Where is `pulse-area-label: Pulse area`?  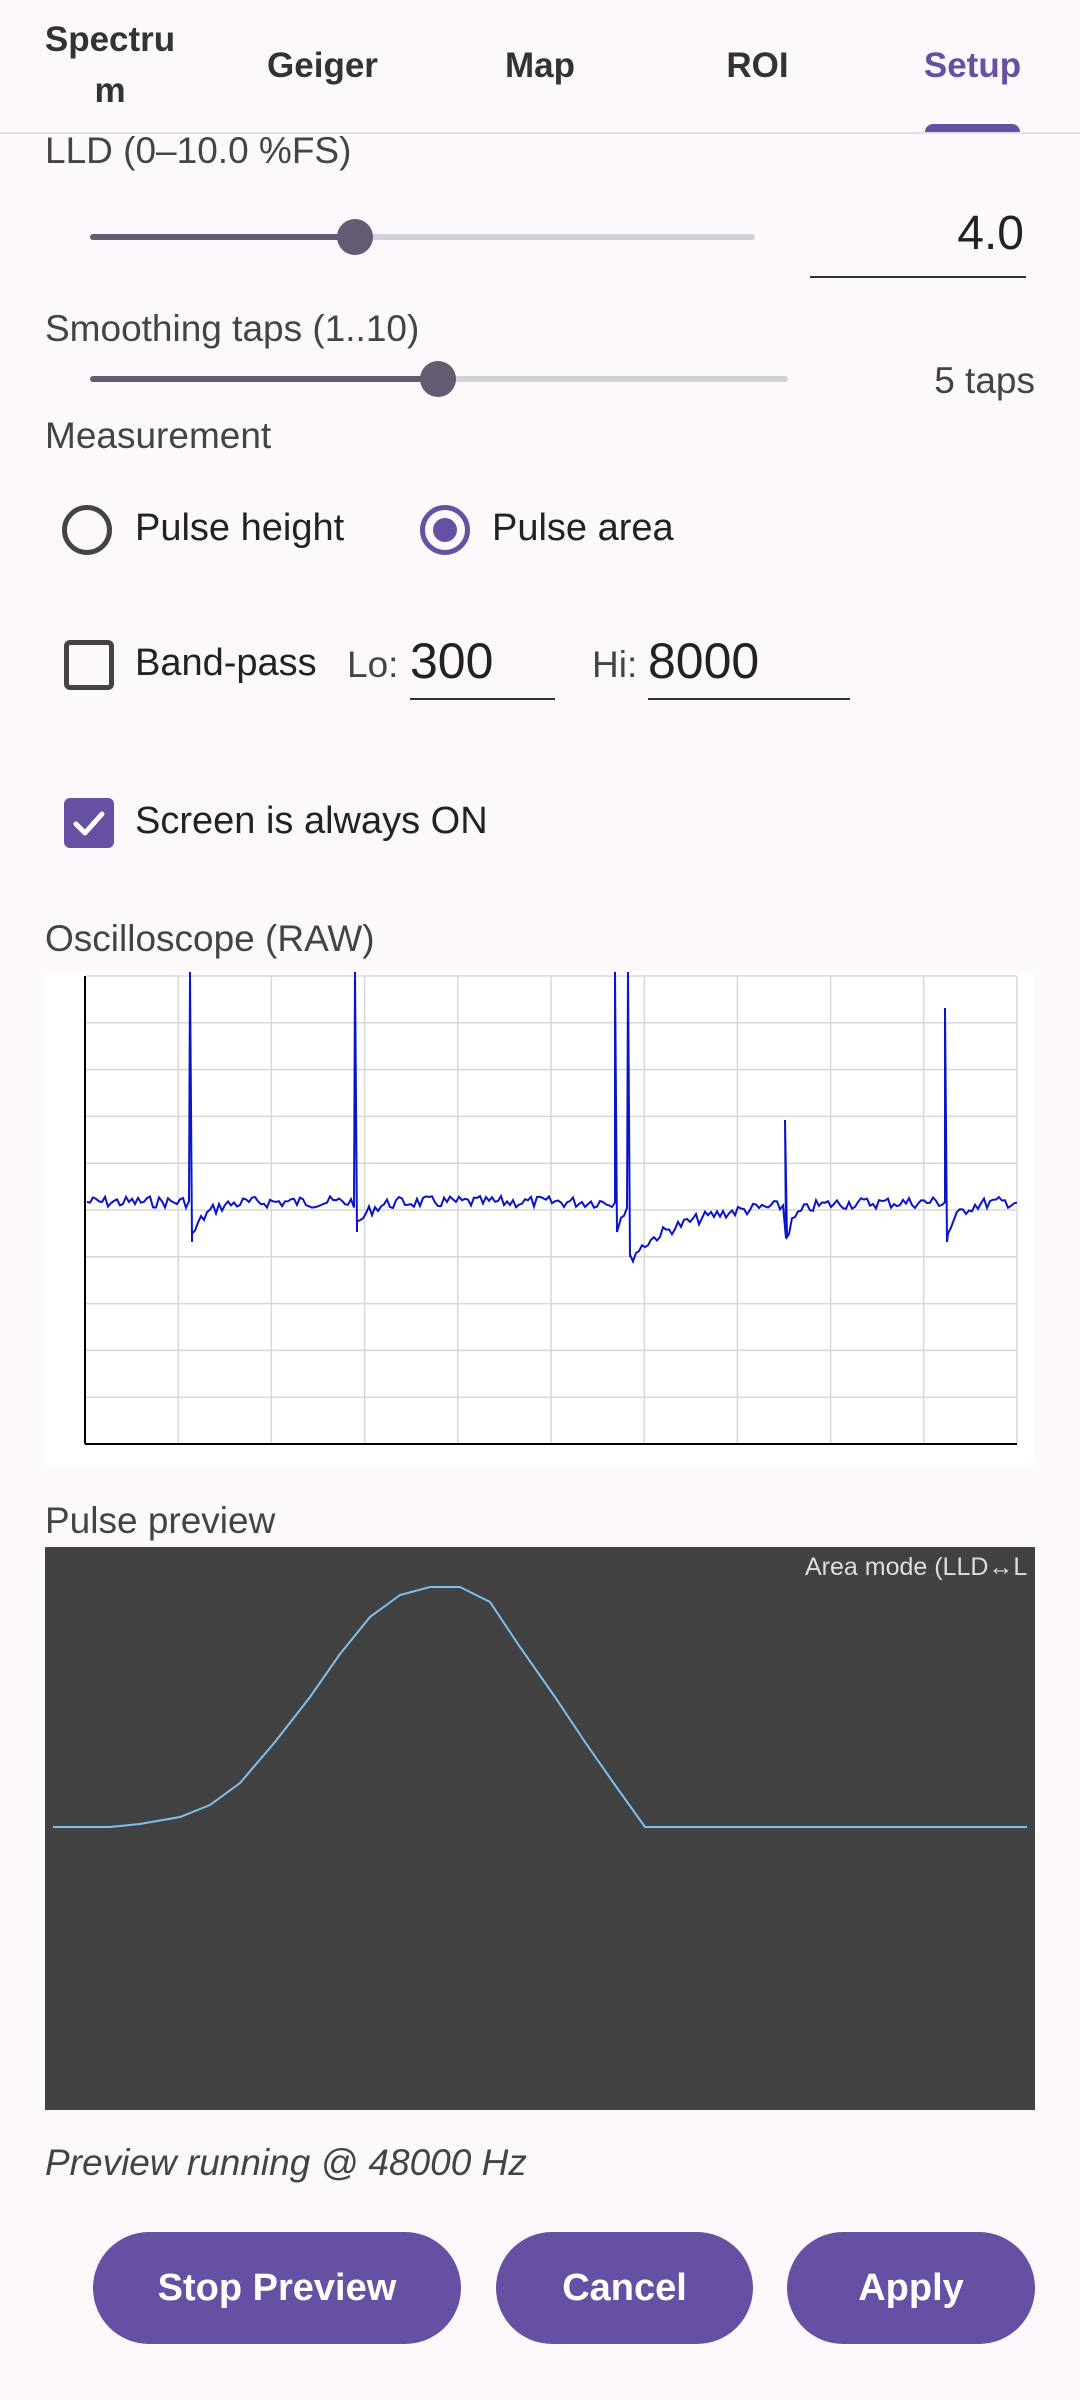 pulse-area-label: Pulse area is located at coordinates (583, 528).